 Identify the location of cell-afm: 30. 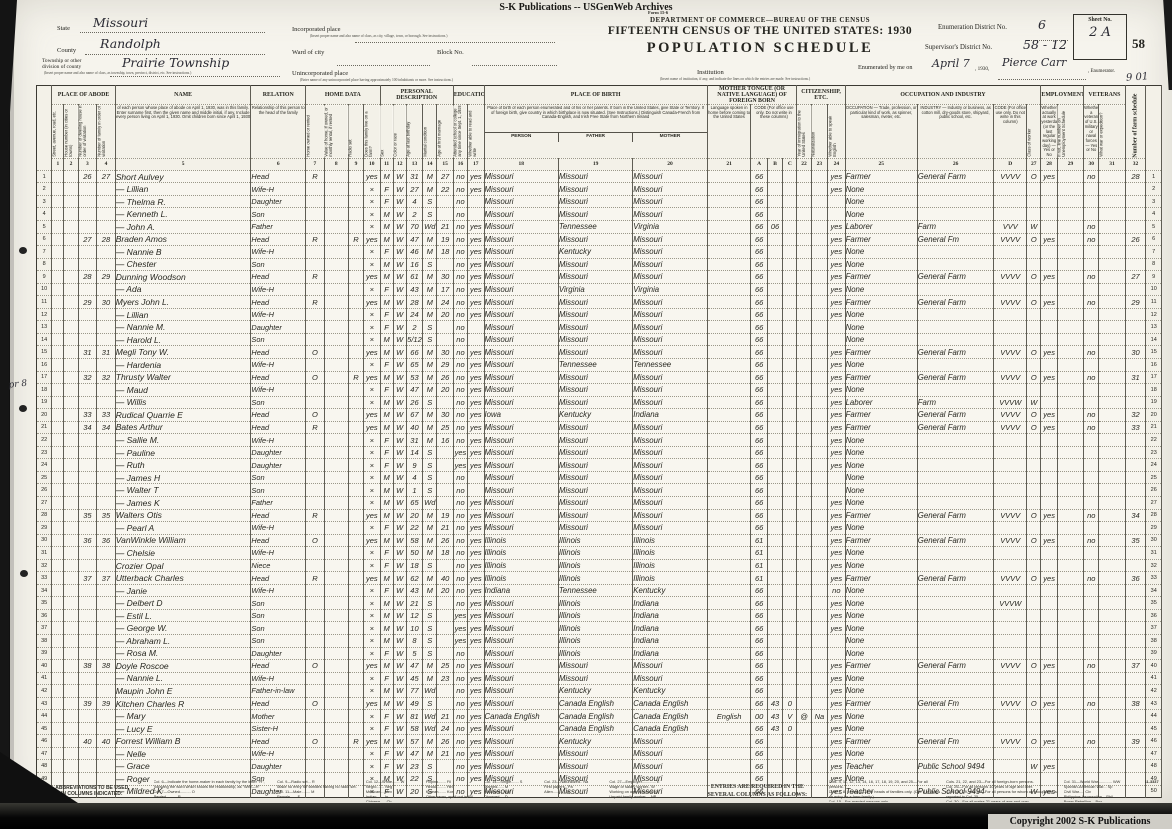
(445, 277).